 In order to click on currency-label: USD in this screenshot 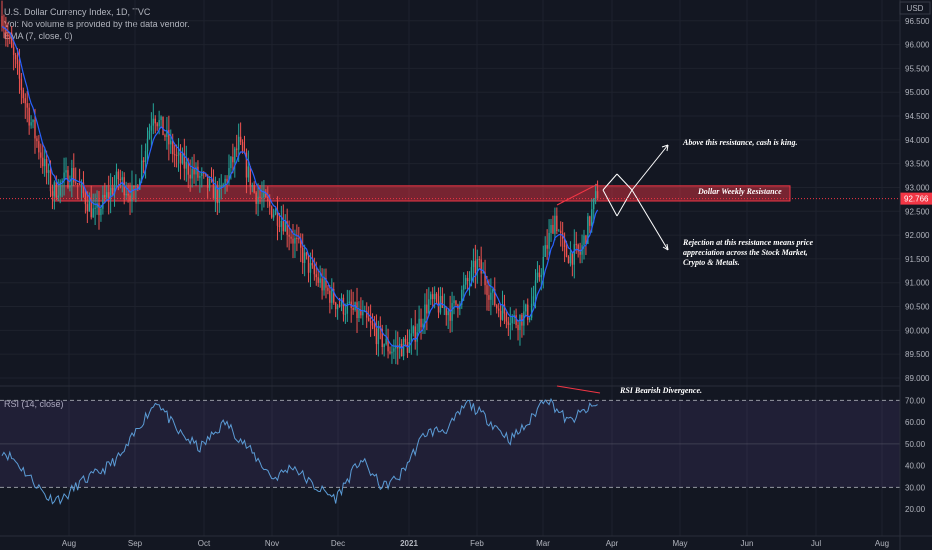, I will do `click(915, 8)`.